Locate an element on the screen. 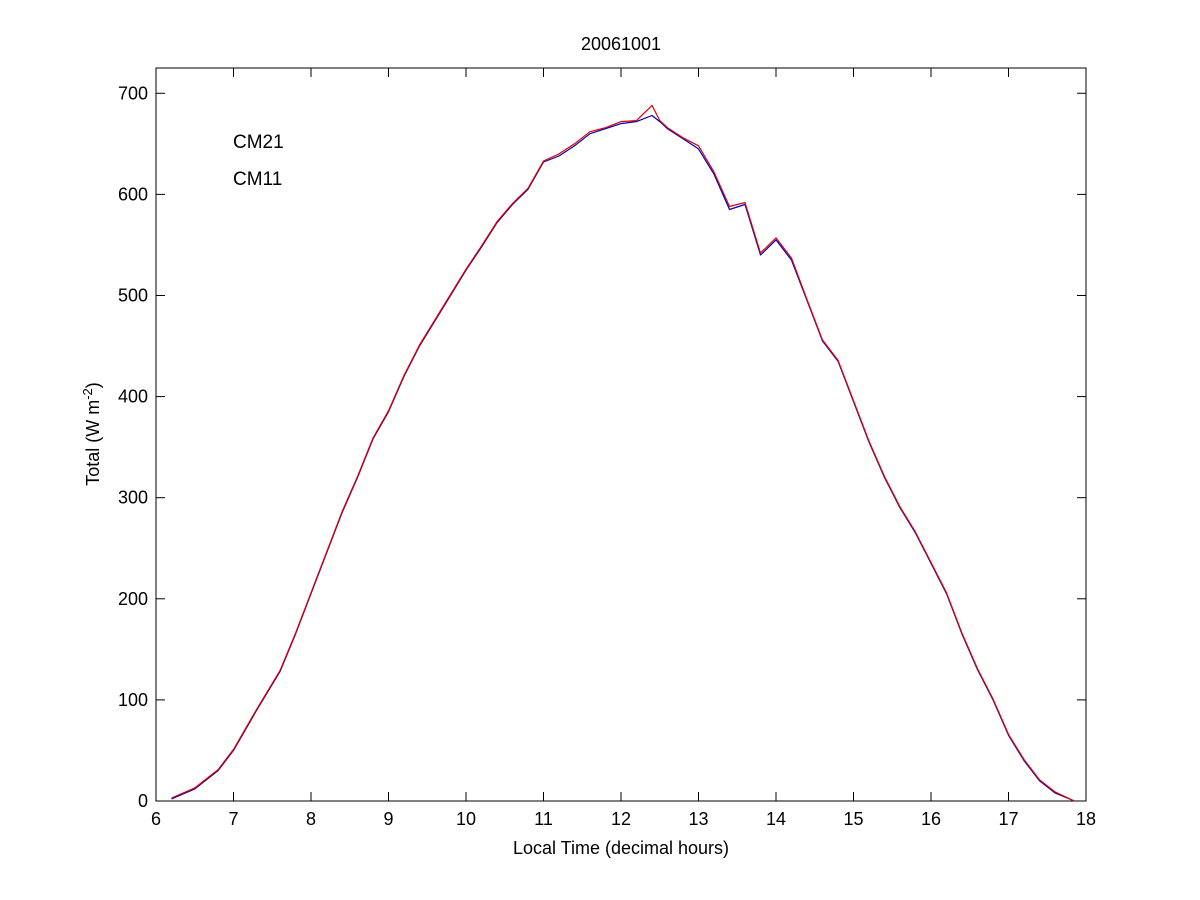 The height and width of the screenshot is (900, 1200). y-tick-label: 100 is located at coordinates (133, 700).